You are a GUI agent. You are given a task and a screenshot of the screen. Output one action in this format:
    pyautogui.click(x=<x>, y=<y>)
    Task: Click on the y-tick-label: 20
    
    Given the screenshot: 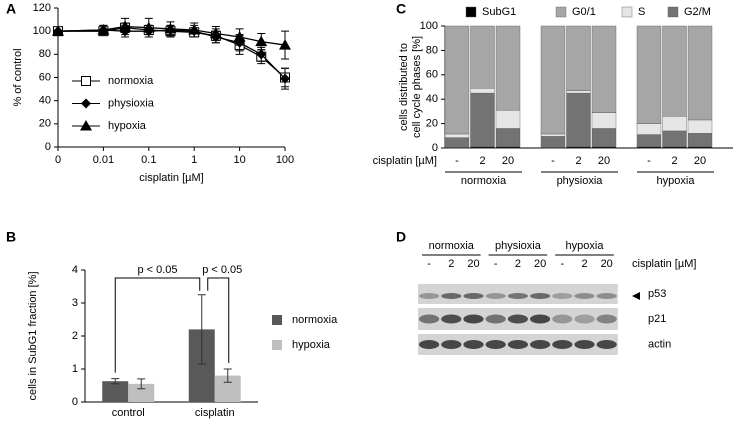 What is the action you would take?
    pyautogui.click(x=432, y=124)
    